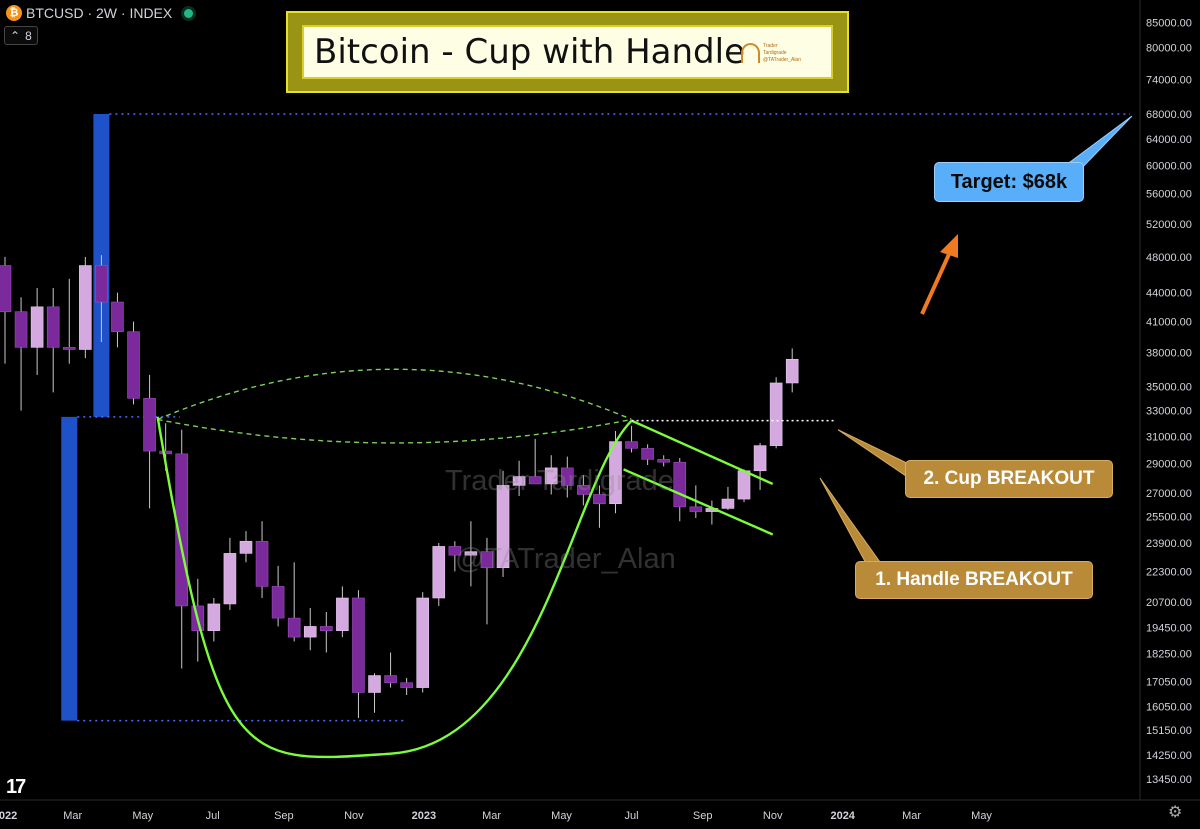 This screenshot has height=829, width=1200. What do you see at coordinates (1169, 544) in the screenshot?
I see `y-tick-label: 23900.00` at bounding box center [1169, 544].